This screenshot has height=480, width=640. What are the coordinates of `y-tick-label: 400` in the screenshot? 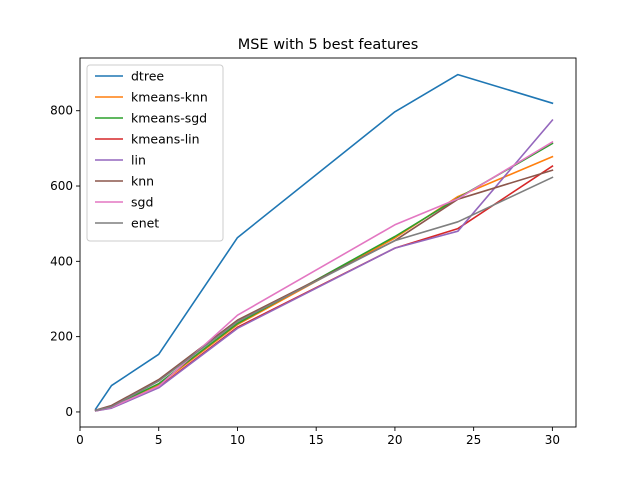 It's located at (61, 261).